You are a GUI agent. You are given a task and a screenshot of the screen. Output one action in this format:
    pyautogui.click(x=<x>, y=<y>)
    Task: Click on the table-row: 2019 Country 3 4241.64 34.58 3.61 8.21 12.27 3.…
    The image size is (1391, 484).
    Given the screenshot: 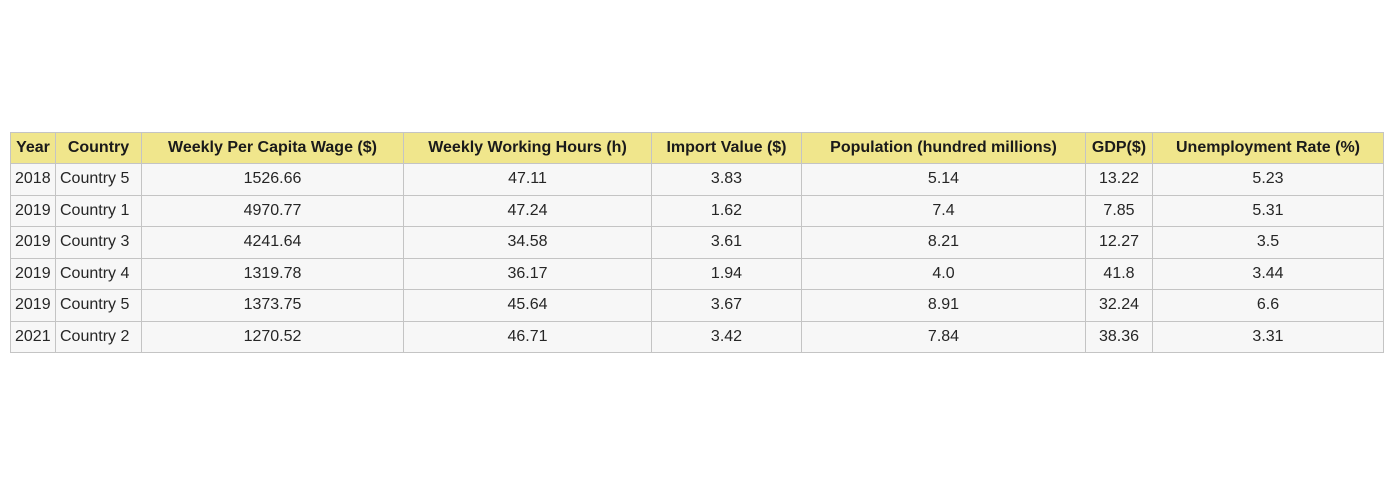 What is the action you would take?
    pyautogui.click(x=697, y=242)
    